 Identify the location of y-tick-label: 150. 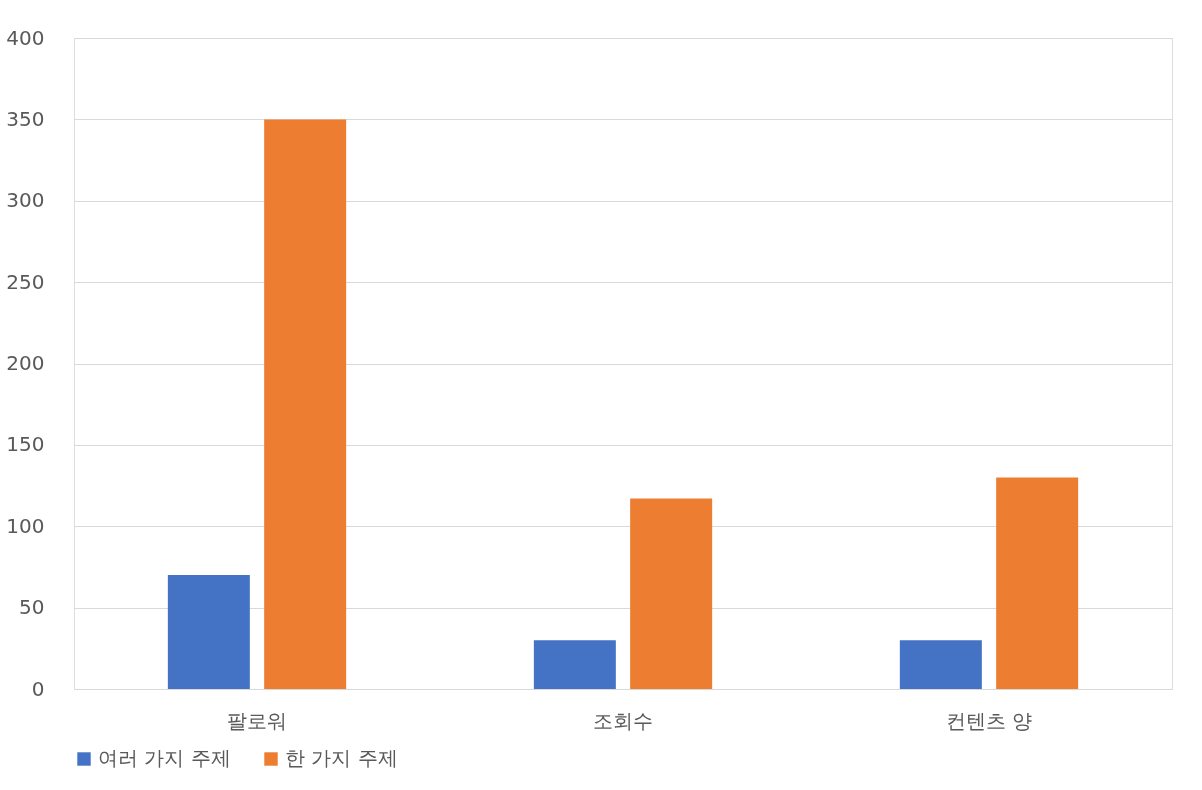
(25, 444).